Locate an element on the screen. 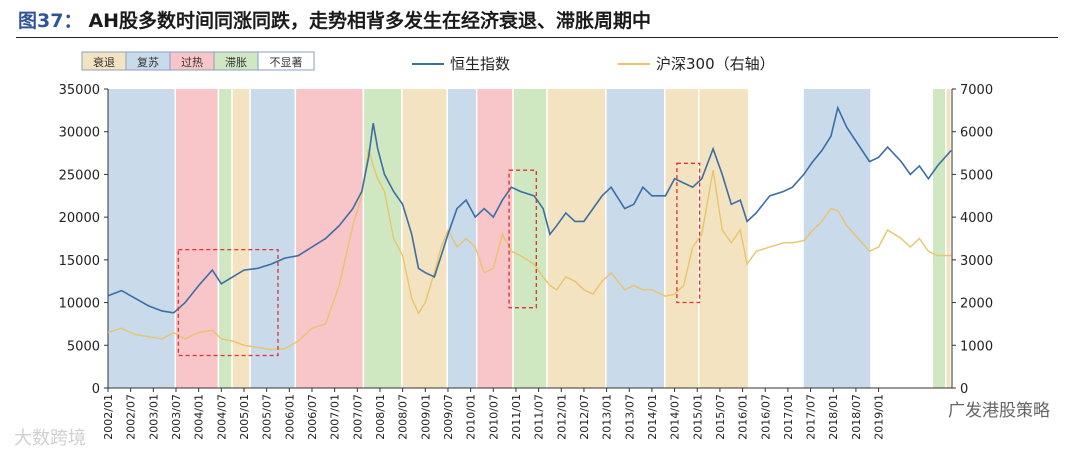 The height and width of the screenshot is (457, 1080). x-tick-label: 2015/07 is located at coordinates (720, 417).